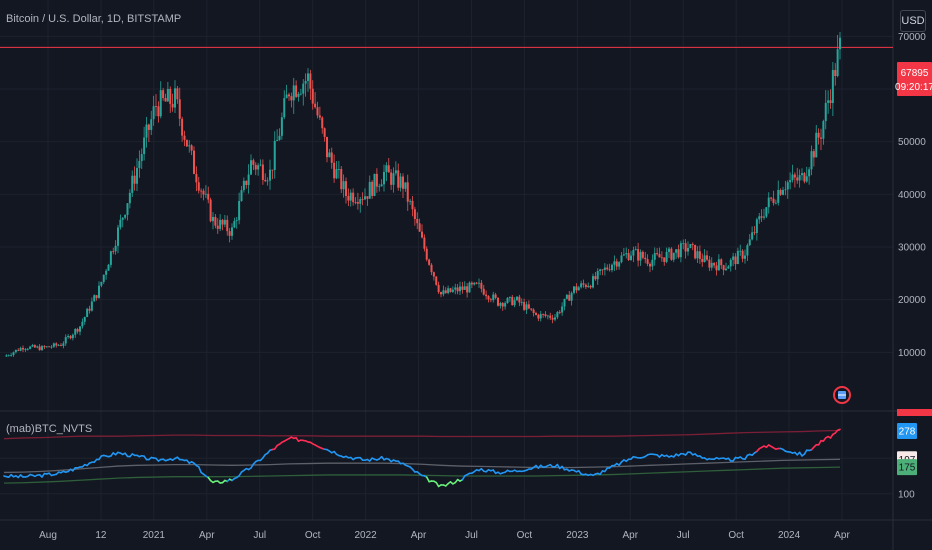 This screenshot has width=932, height=550. I want to click on nvts-indicator, so click(422, 458).